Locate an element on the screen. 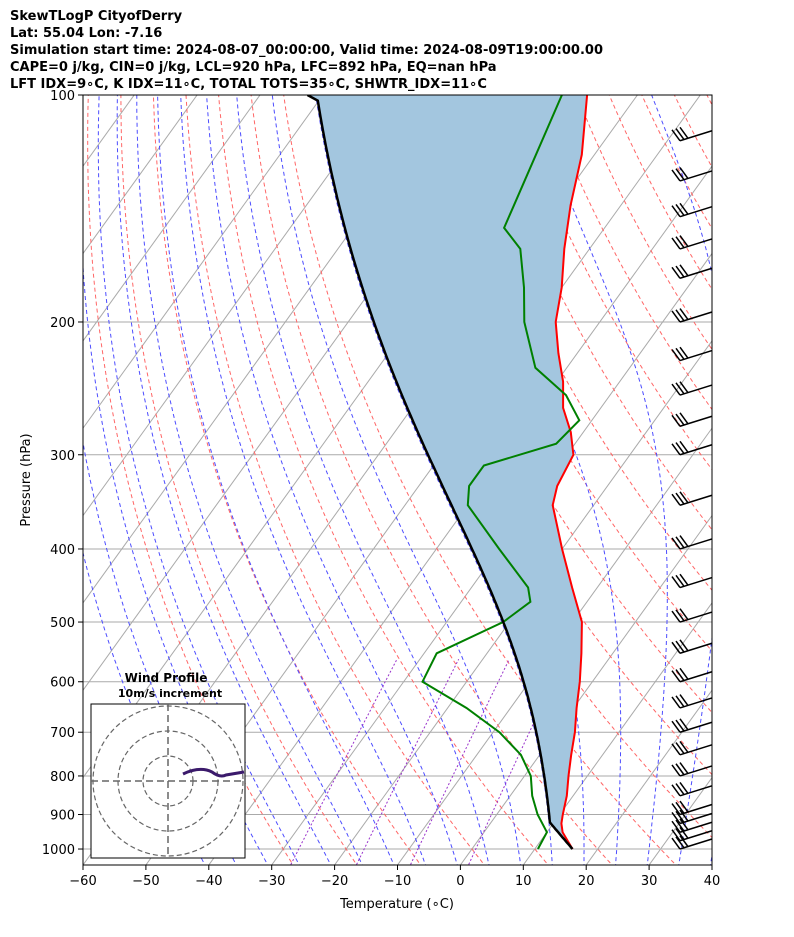 The height and width of the screenshot is (937, 794). x-tick-label: −20 is located at coordinates (334, 881).